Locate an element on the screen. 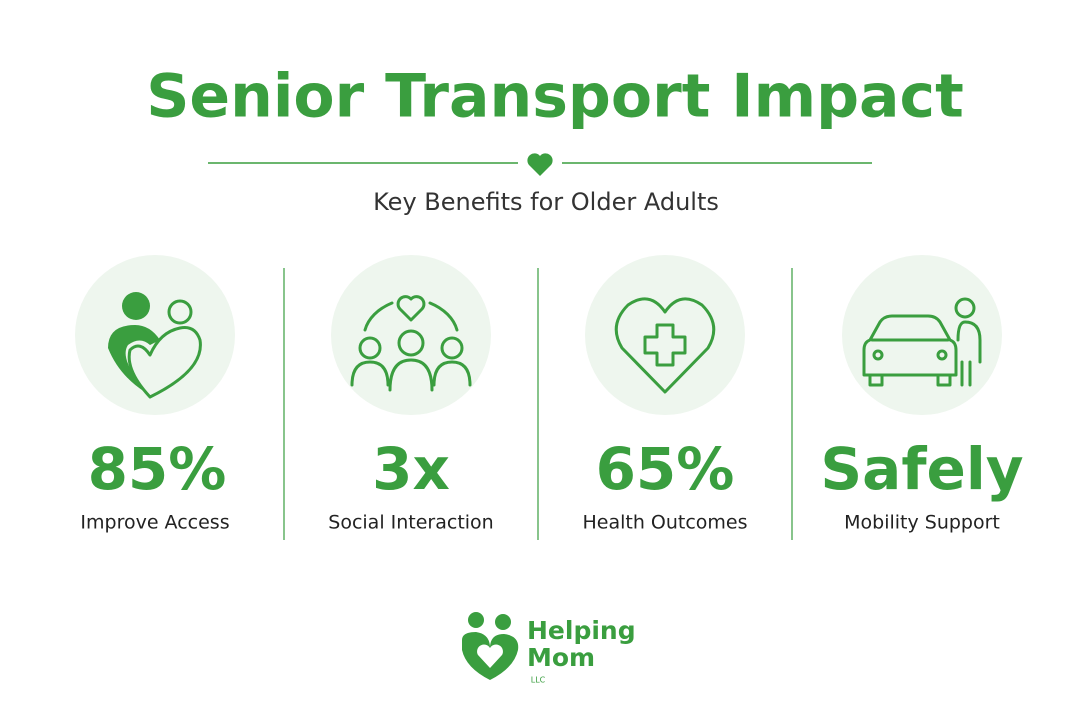 This screenshot has height=720, width=1080. stat-label: Mobility Support is located at coordinates (922, 523).